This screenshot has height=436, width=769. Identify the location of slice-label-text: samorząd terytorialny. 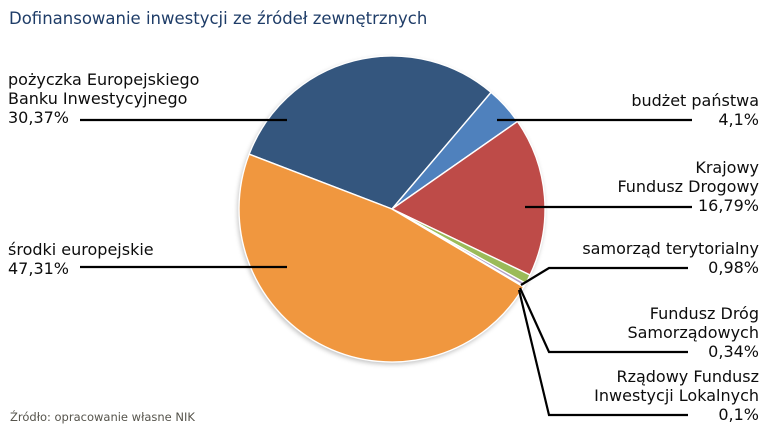
(670, 248).